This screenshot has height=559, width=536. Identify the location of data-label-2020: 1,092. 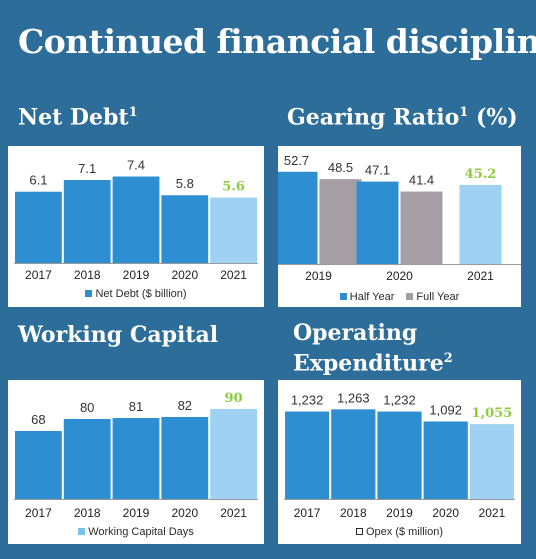
(445, 409).